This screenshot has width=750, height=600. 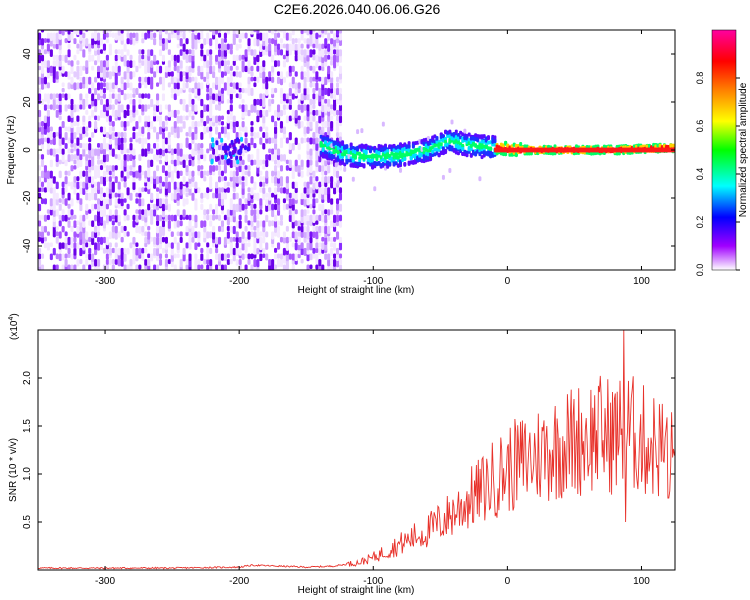 What do you see at coordinates (724, 150) in the screenshot?
I see `colorbar-gradient` at bounding box center [724, 150].